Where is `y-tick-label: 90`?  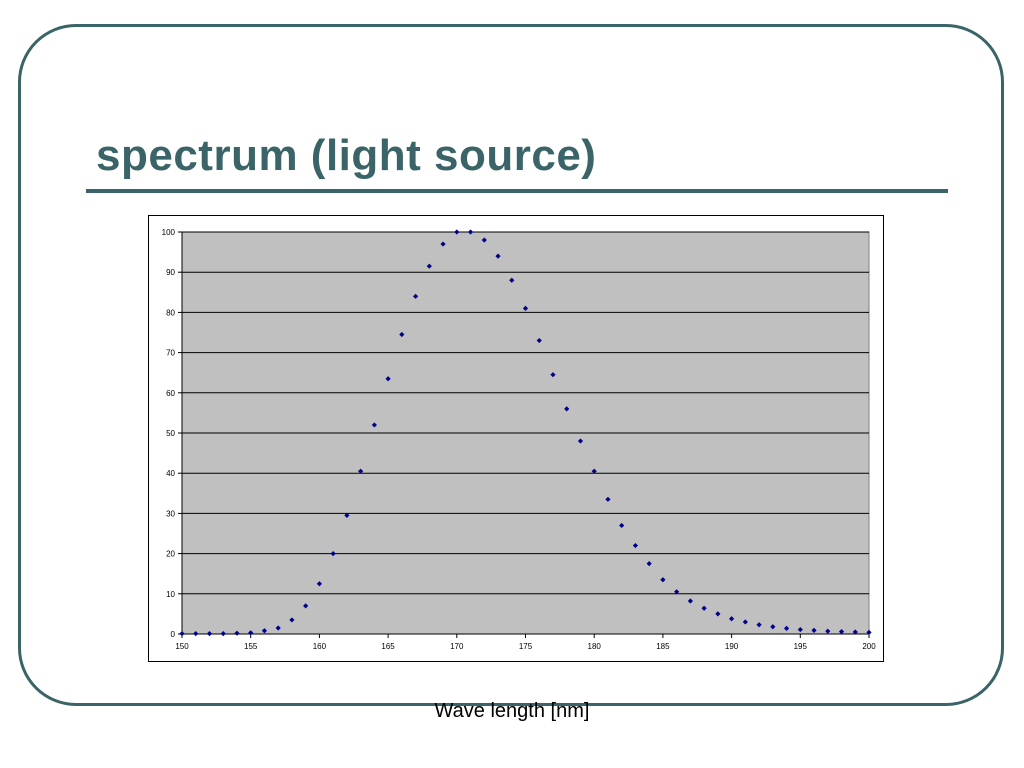
y-tick-label: 90 is located at coordinates (170, 272).